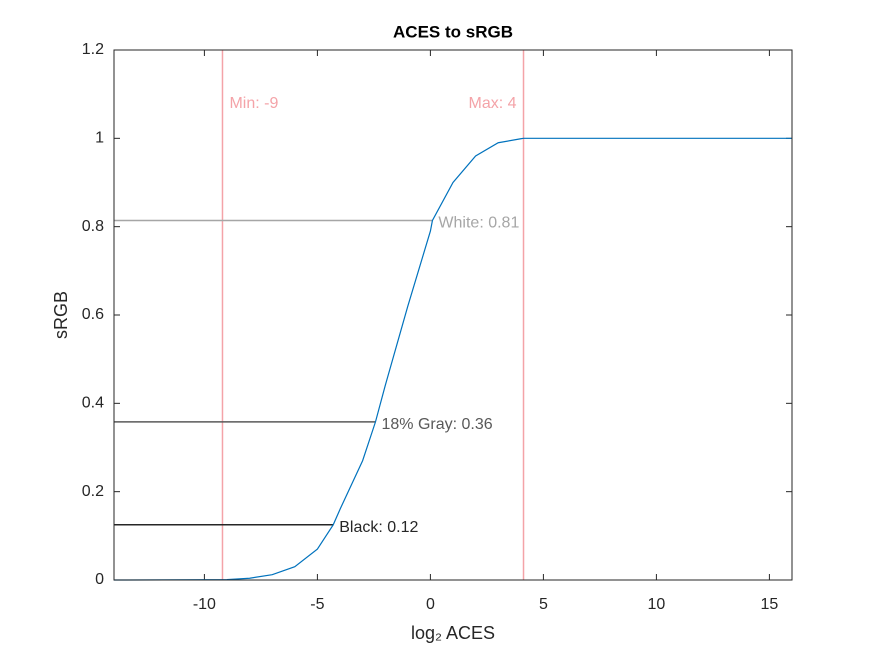 This screenshot has width=875, height=656. What do you see at coordinates (93, 491) in the screenshot?
I see `y-tick-label: 0.2` at bounding box center [93, 491].